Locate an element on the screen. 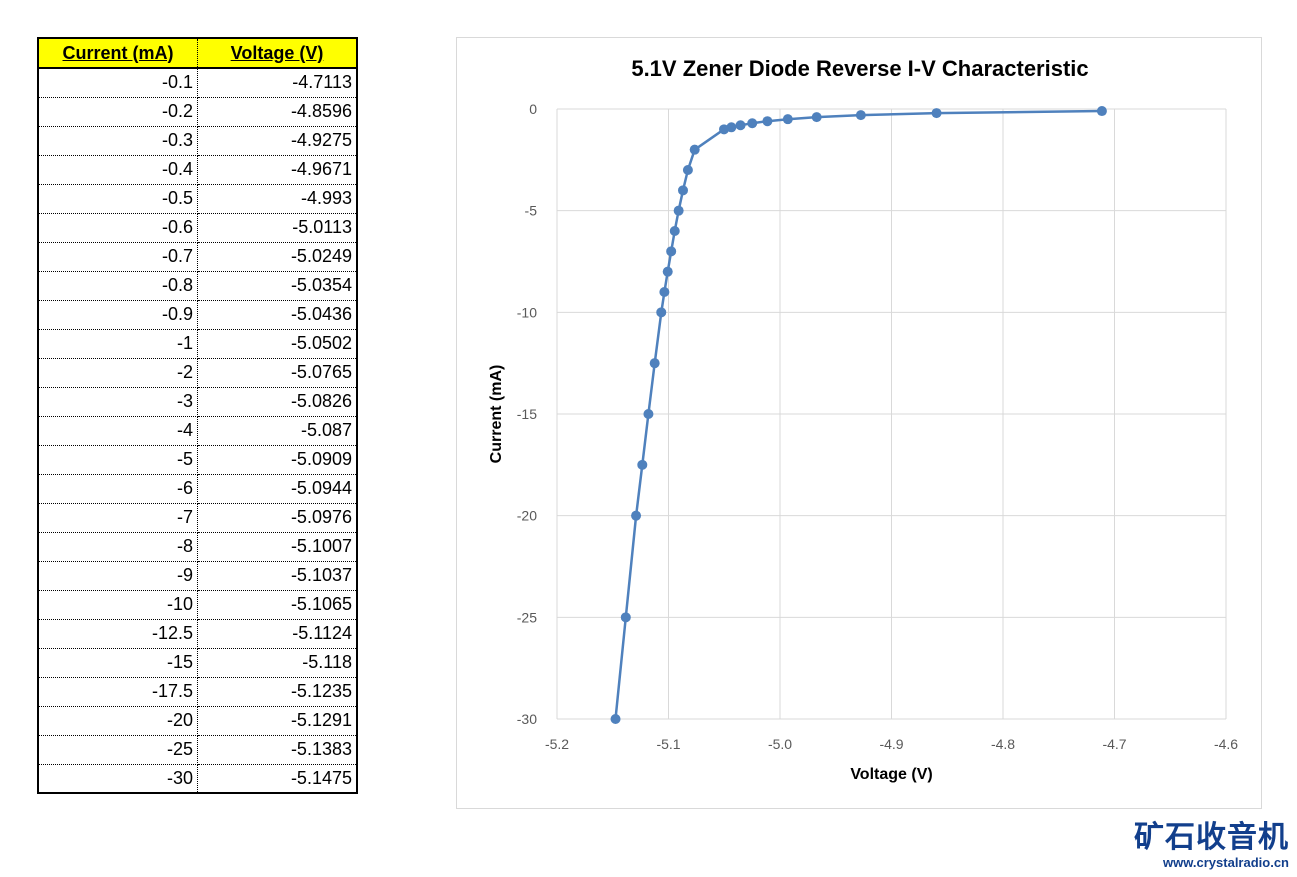  table-row: -30 -5.1475 is located at coordinates (197, 778).